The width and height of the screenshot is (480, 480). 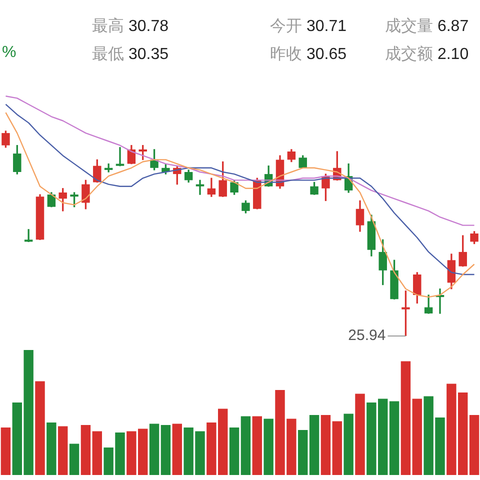 What do you see at coordinates (130, 54) in the screenshot?
I see `text: 最低 30.35` at bounding box center [130, 54].